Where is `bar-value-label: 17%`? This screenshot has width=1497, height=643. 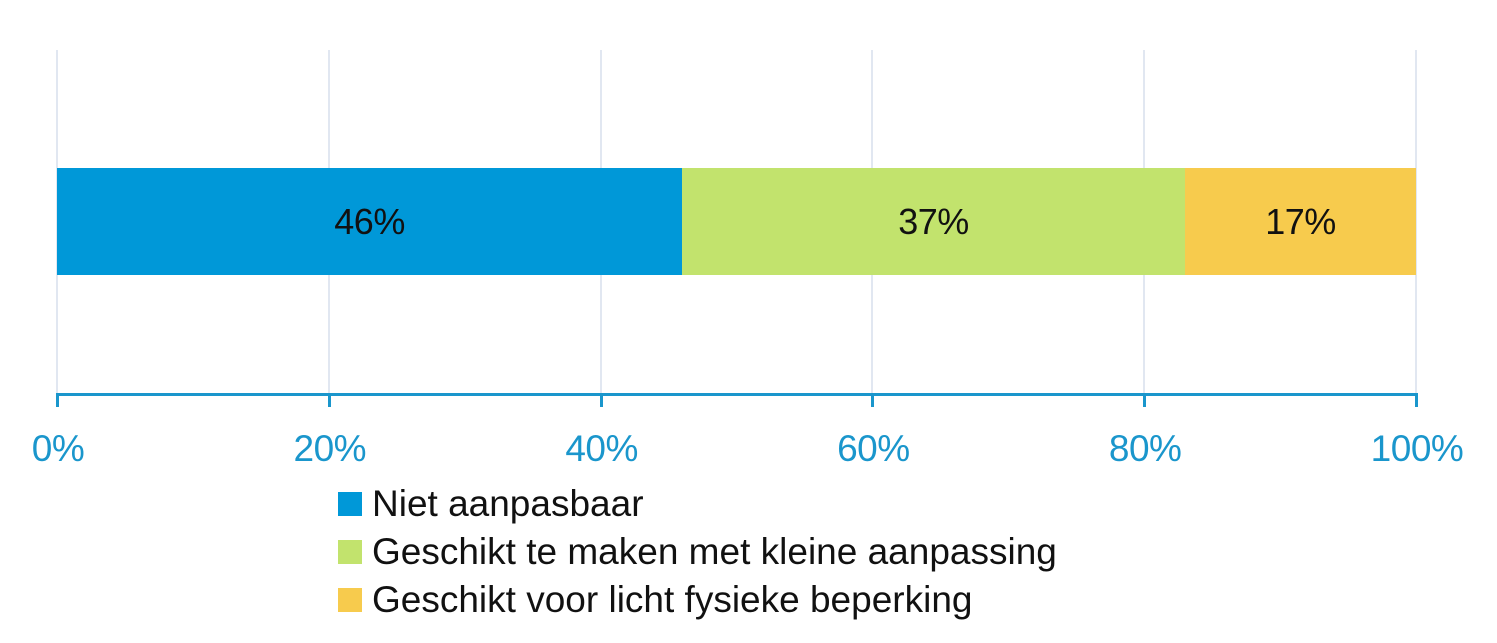
bar-value-label: 17% is located at coordinates (1300, 221).